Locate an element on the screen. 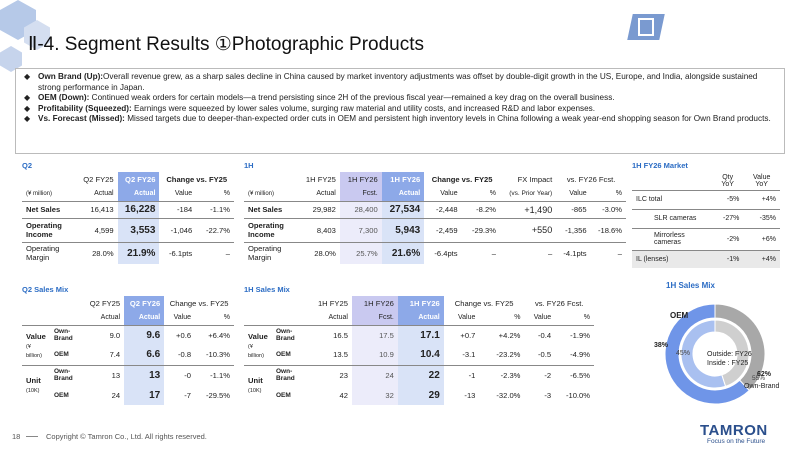 The height and width of the screenshot is (449, 800). cell: 7,300 is located at coordinates (360, 229).